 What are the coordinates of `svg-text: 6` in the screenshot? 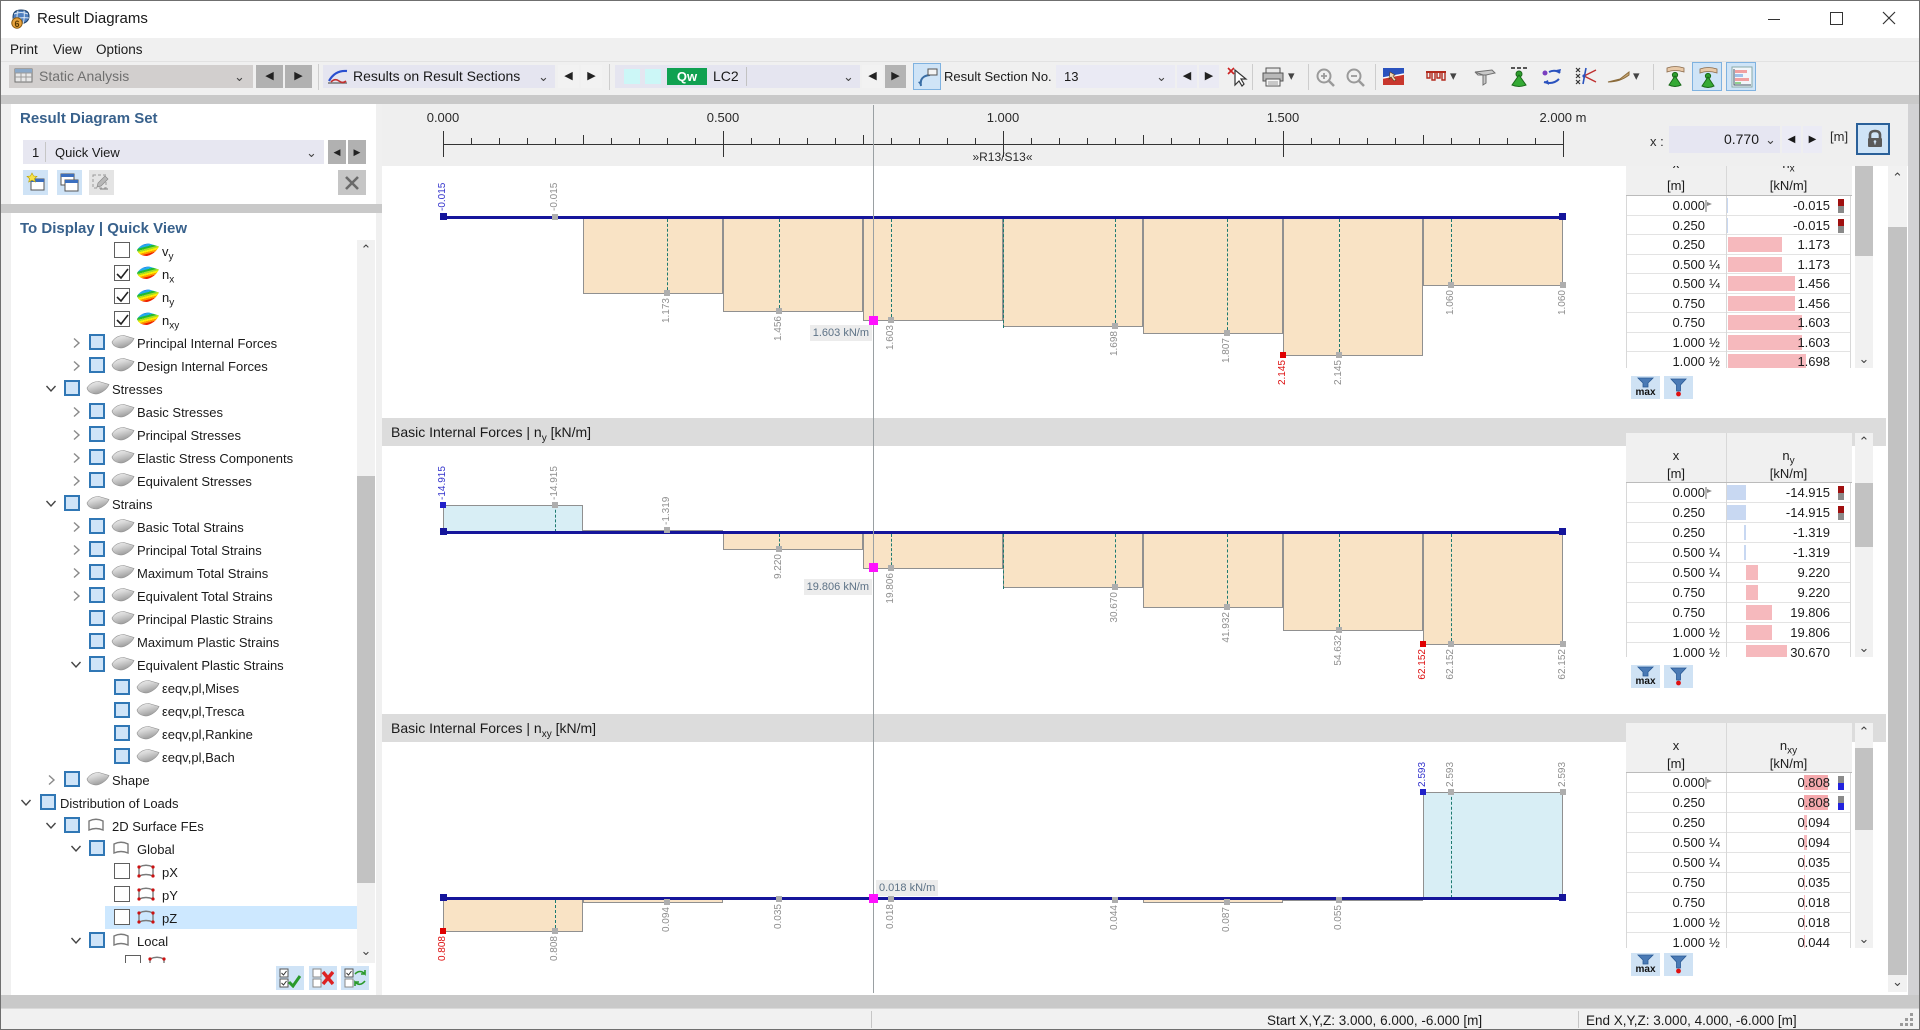 It's located at (16, 24).